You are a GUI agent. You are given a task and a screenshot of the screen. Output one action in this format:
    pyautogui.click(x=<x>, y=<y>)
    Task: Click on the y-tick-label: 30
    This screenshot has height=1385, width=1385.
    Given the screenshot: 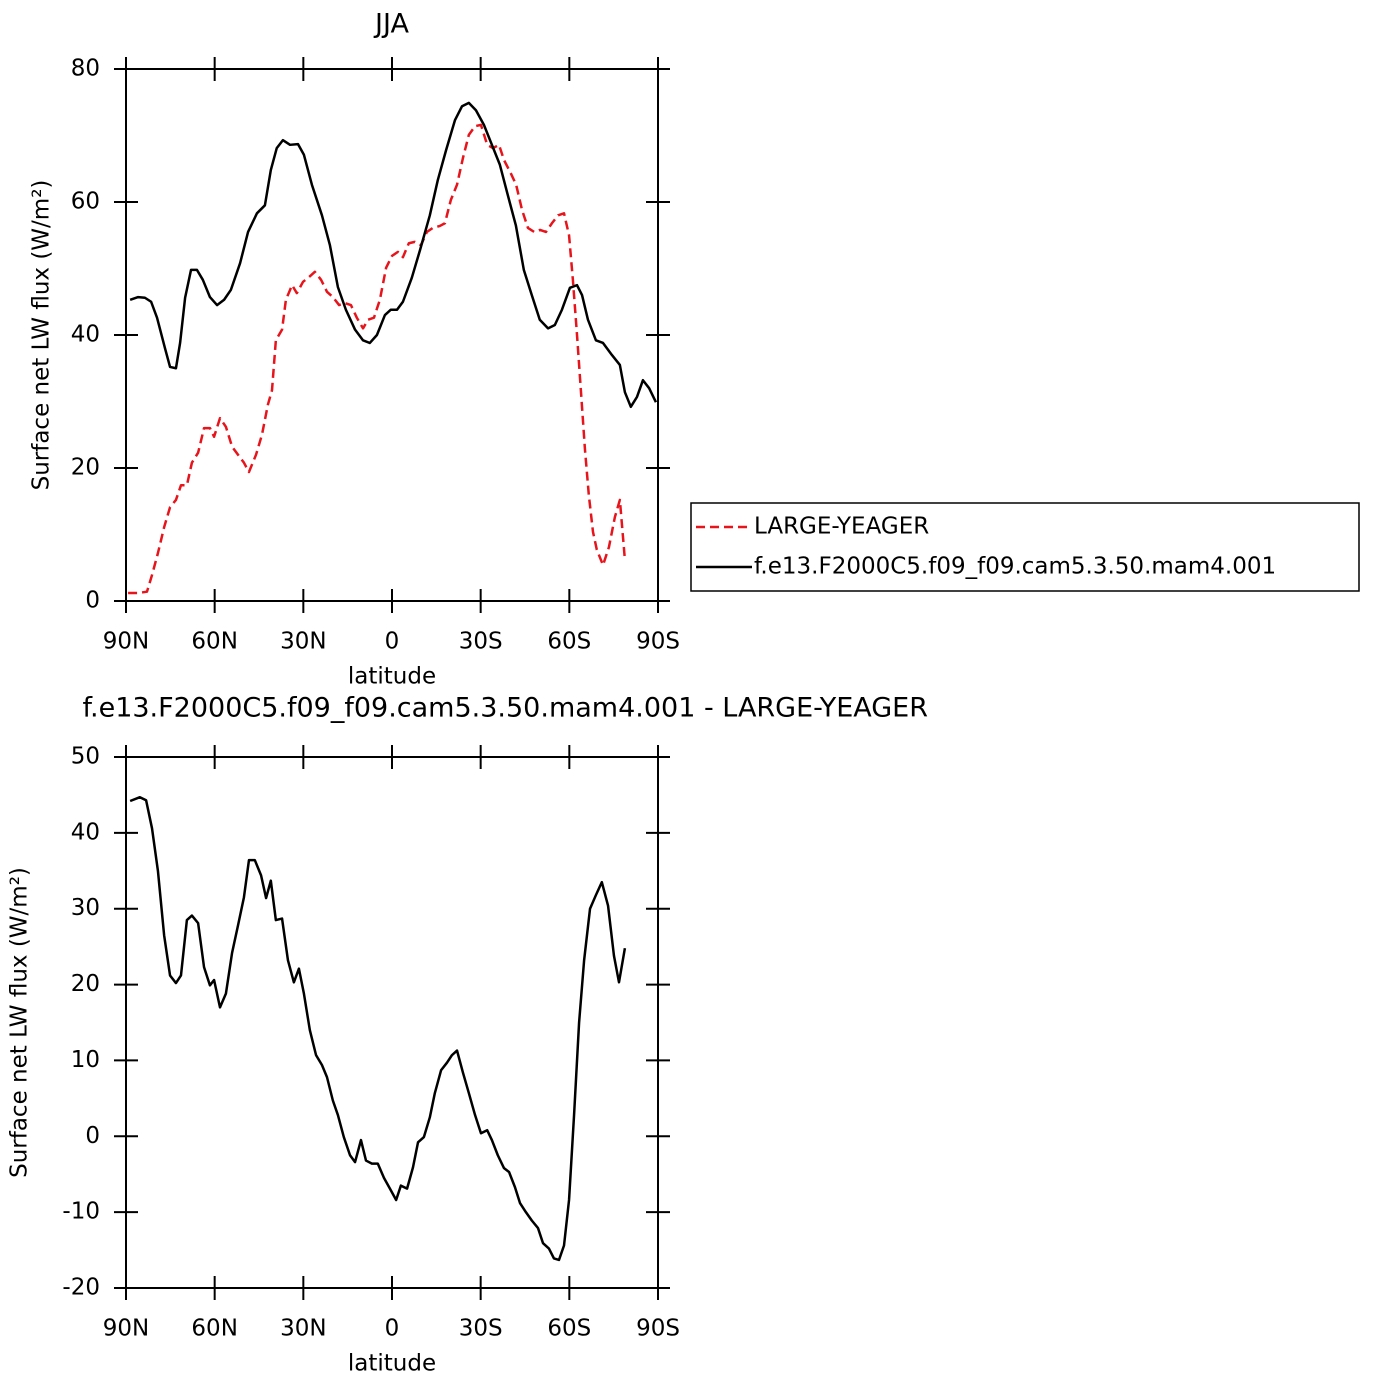 What is the action you would take?
    pyautogui.click(x=85, y=908)
    